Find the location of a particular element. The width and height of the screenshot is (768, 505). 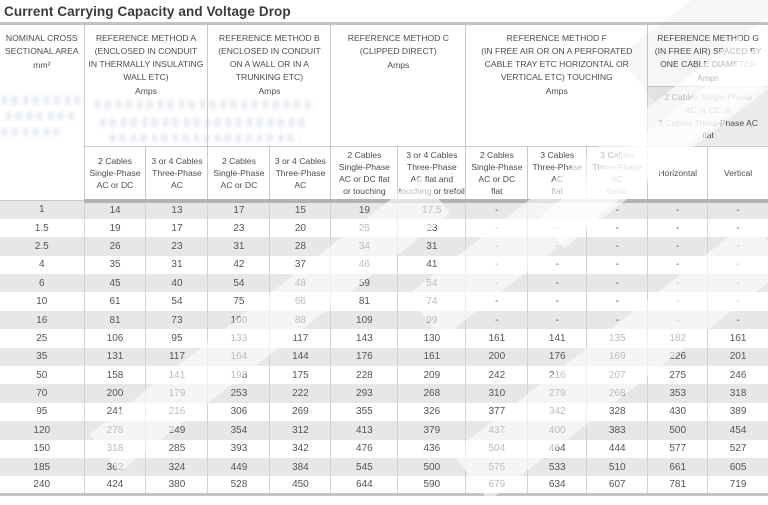

table-row: 35 131 117 164 144 176 161 200 176 169 226 201 is located at coordinates (384, 357).